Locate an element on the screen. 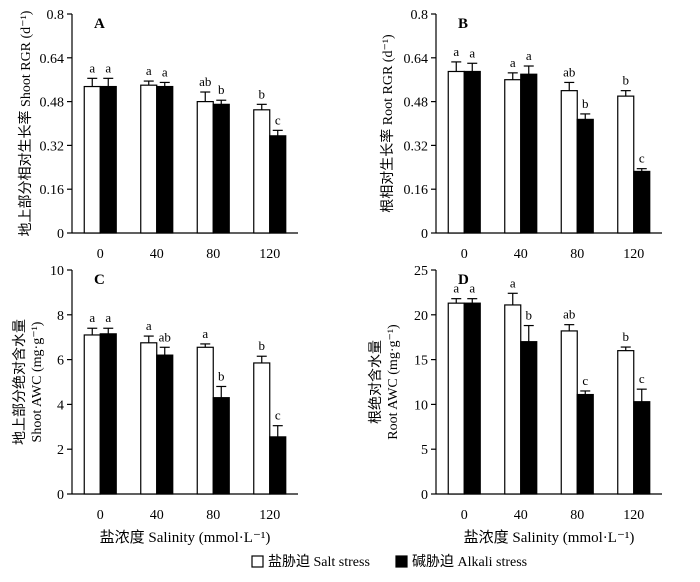 This screenshot has height=582, width=700. y-tick-label: 2 is located at coordinates (60, 450).